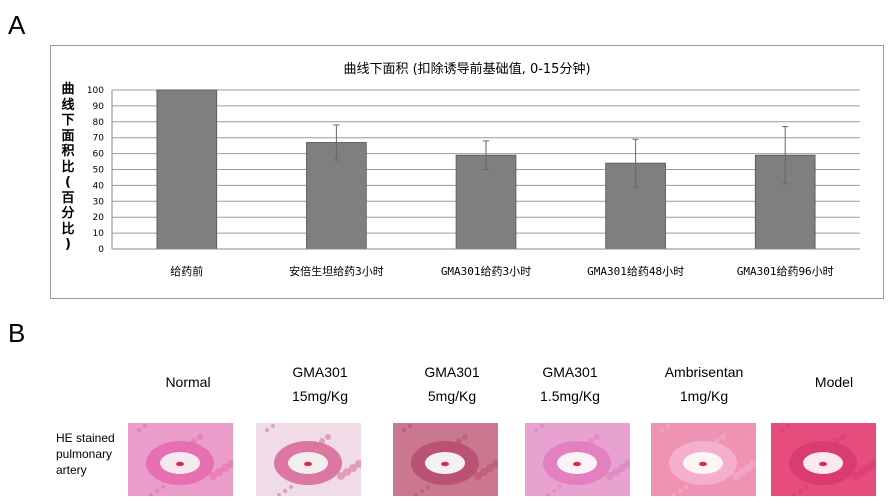 This screenshot has height=504, width=890. Describe the element at coordinates (452, 384) in the screenshot. I see `sample-header: GMA301 5mg/Kg` at that location.